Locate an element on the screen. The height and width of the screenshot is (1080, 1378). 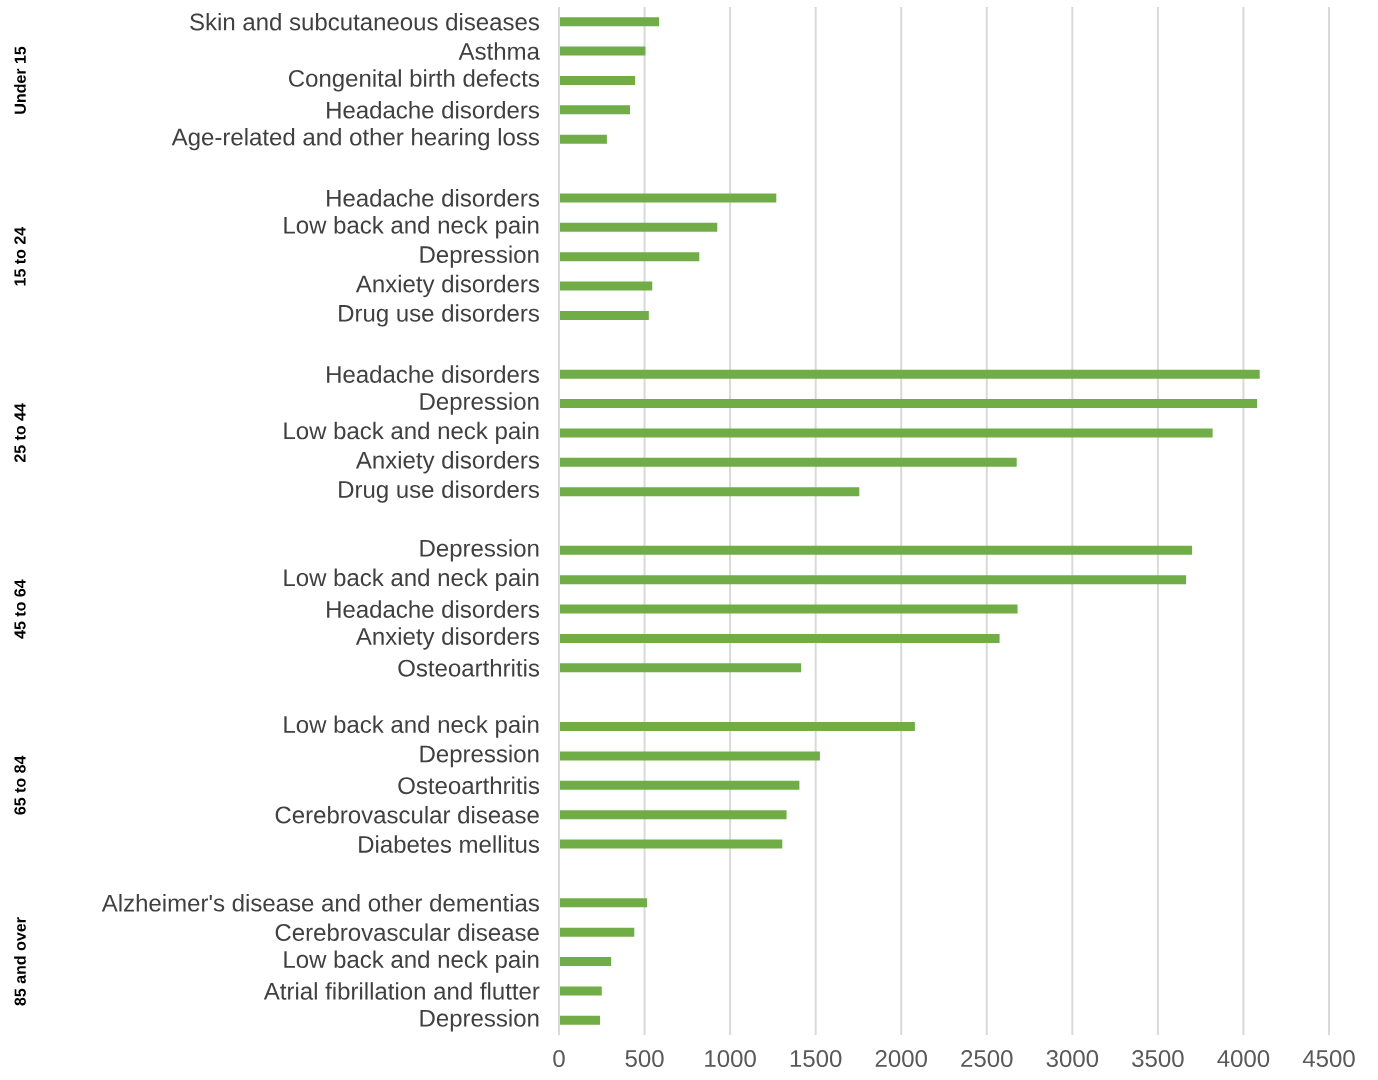
text: 85 and over is located at coordinates (20, 961).